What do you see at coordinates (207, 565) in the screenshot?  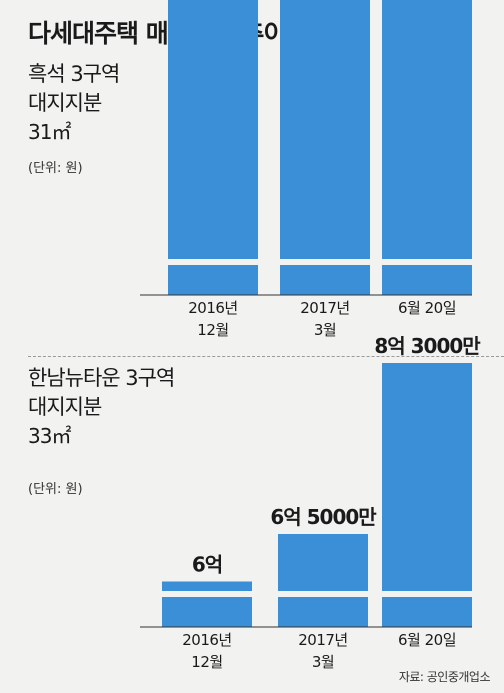 I see `data-label: 6억` at bounding box center [207, 565].